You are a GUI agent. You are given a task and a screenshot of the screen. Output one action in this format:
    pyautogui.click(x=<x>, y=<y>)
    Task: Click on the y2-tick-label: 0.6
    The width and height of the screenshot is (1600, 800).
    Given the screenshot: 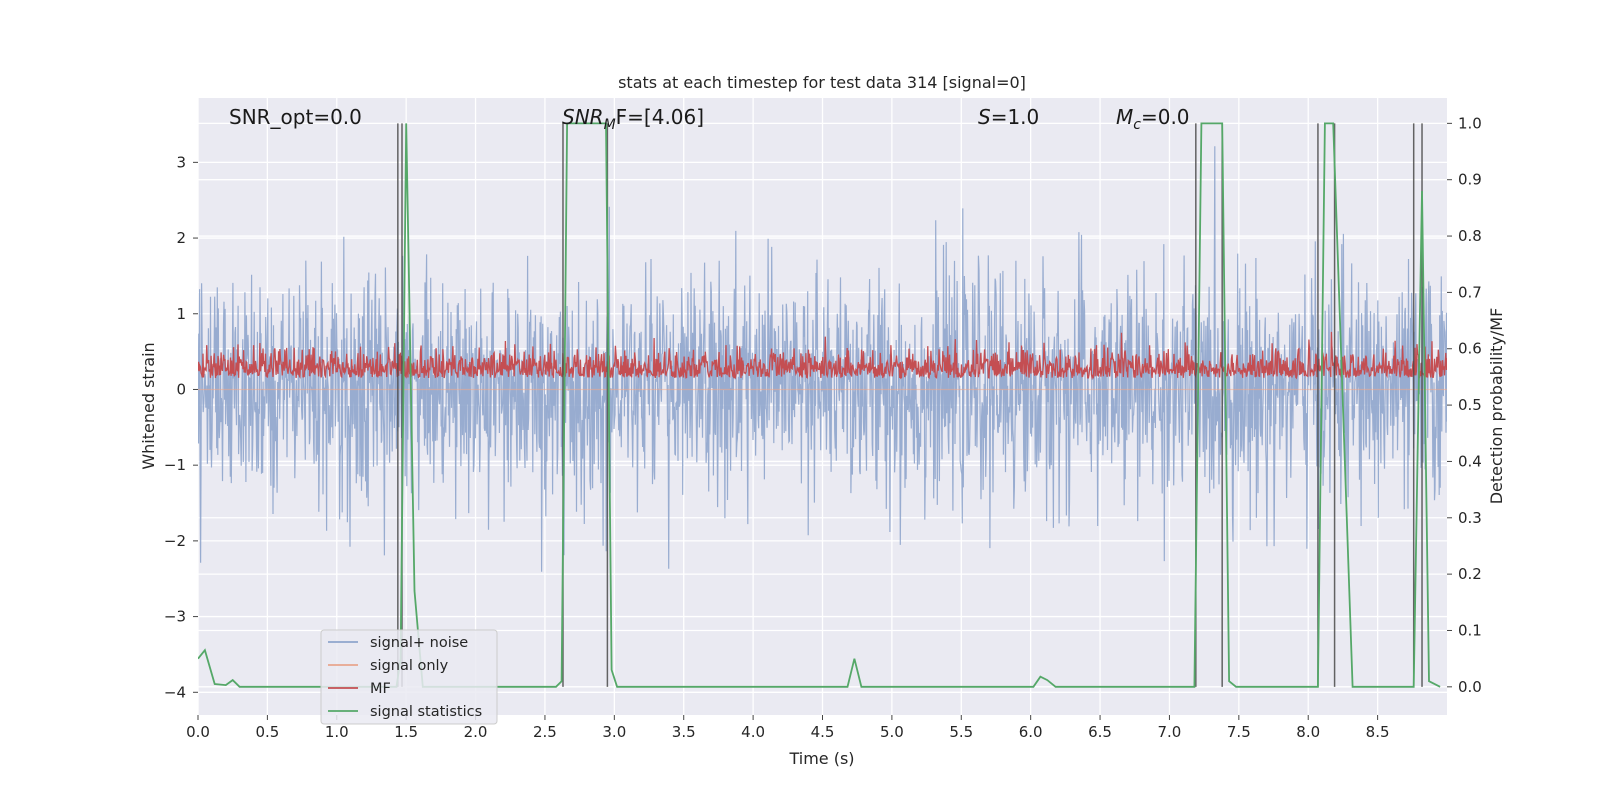 What is the action you would take?
    pyautogui.click(x=1470, y=349)
    